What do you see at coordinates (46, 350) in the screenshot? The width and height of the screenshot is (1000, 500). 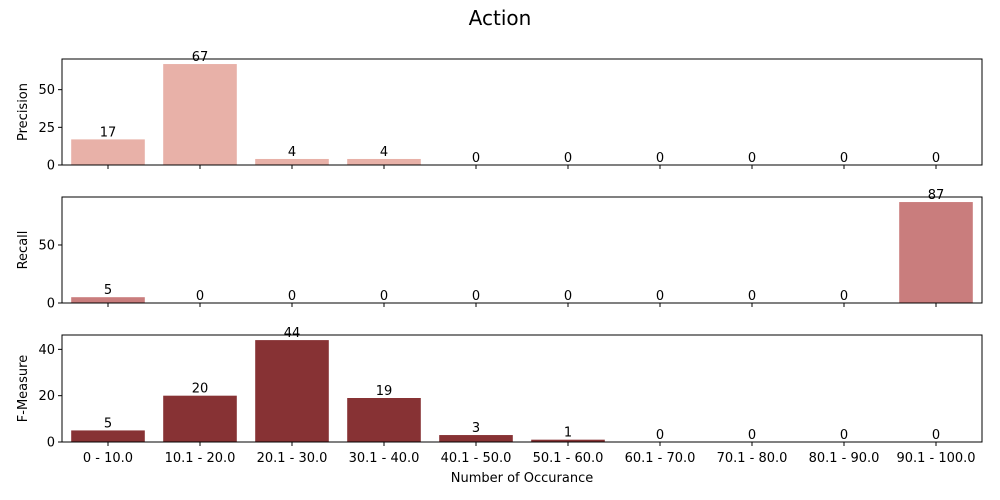 I see `y-tick-label: 40` at bounding box center [46, 350].